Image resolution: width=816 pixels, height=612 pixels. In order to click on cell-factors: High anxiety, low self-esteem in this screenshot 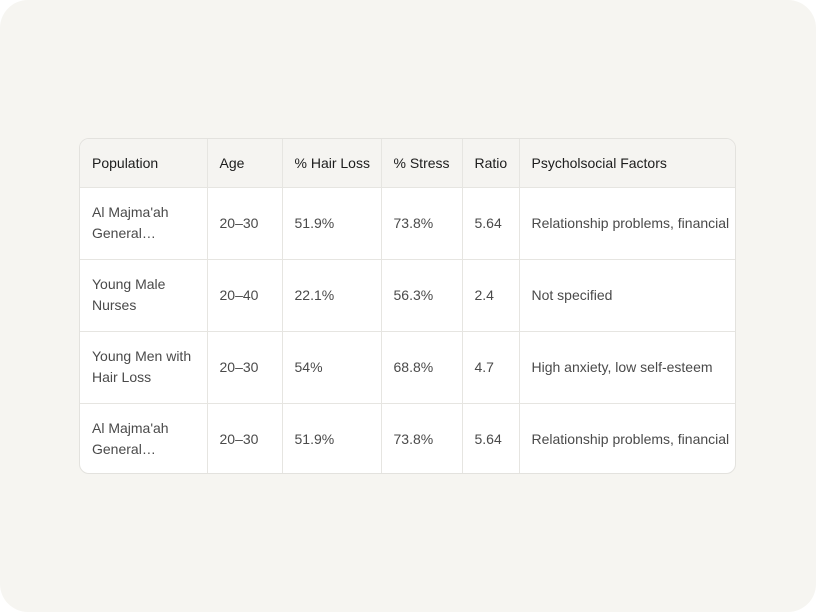, I will do `click(627, 367)`.